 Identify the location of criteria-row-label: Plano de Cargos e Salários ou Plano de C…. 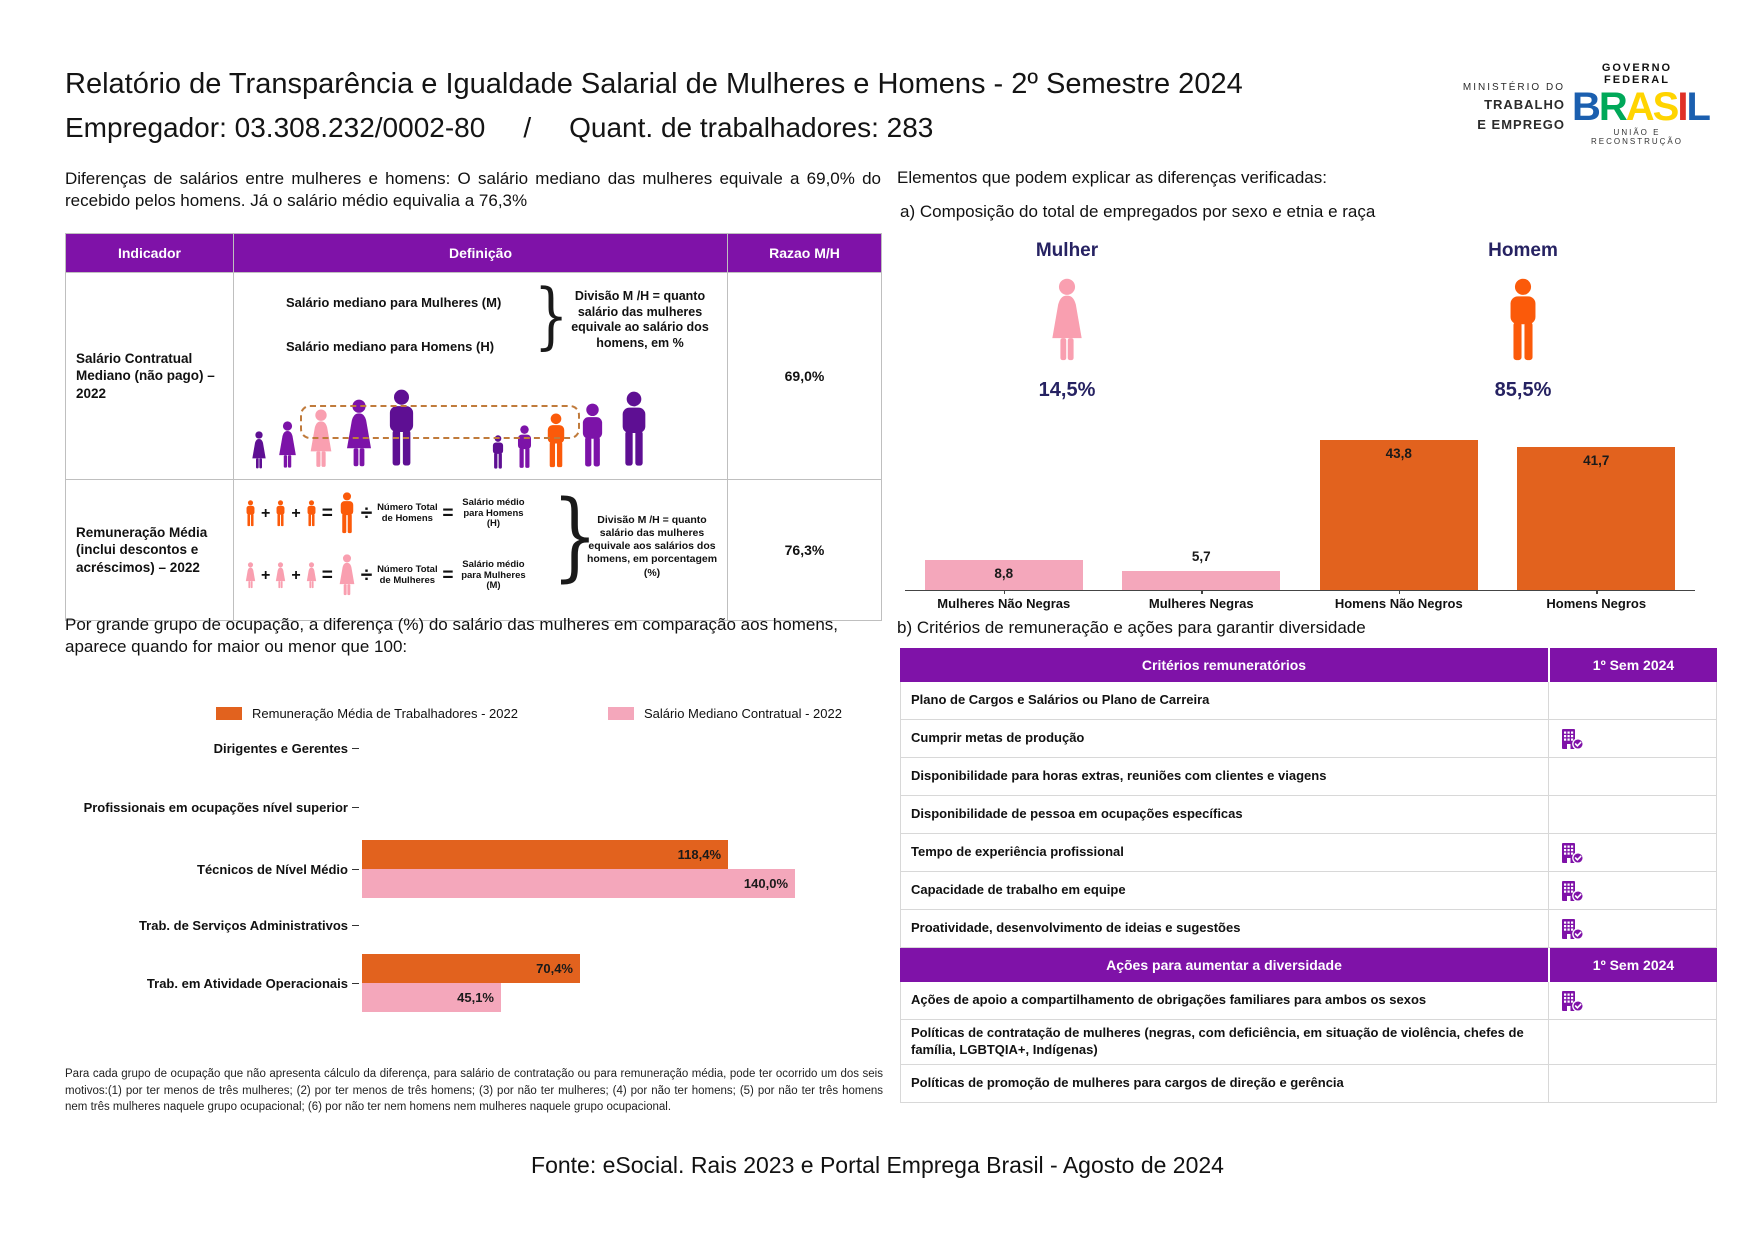
(1225, 700).